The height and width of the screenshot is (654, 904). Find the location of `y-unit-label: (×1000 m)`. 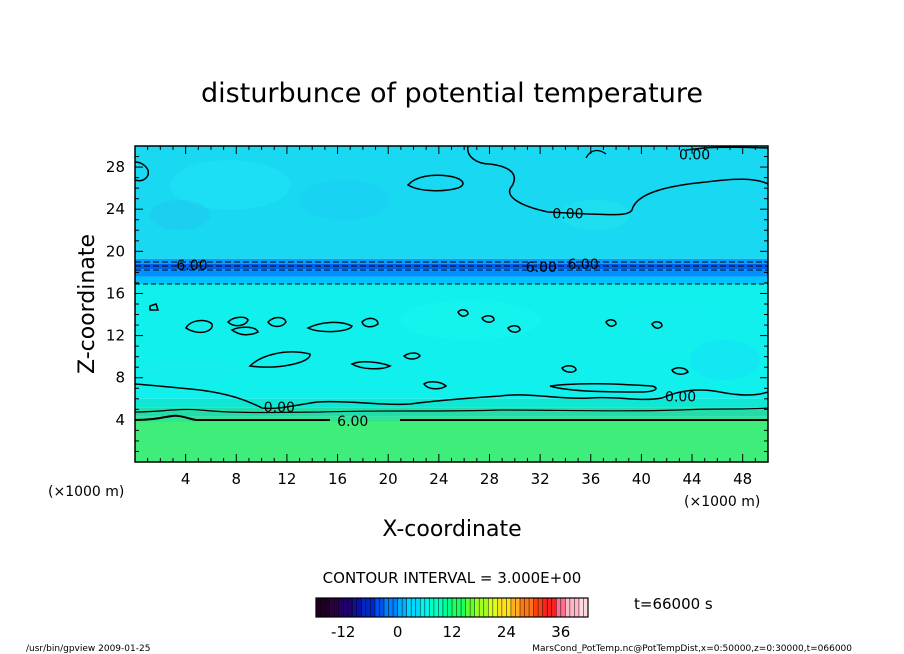

y-unit-label: (×1000 m) is located at coordinates (722, 502).